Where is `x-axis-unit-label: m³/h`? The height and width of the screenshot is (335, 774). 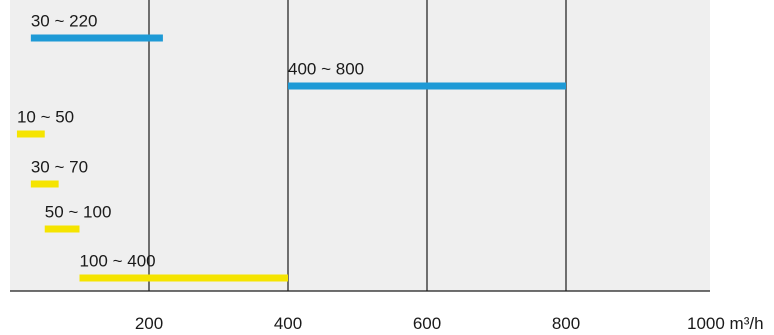
x-axis-unit-label: m³/h is located at coordinates (747, 323).